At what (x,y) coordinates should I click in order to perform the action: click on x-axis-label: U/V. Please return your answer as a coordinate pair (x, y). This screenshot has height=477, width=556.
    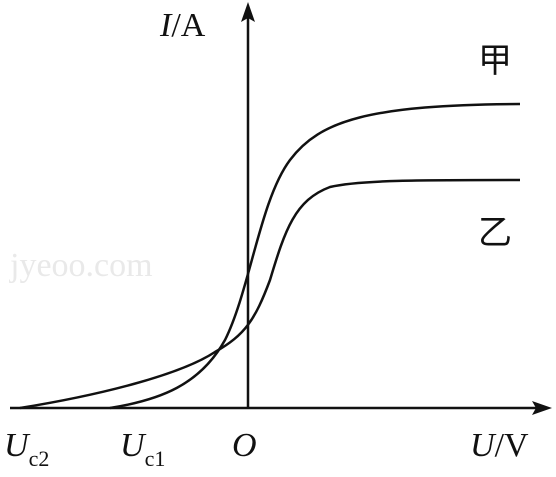
    Looking at the image, I should click on (499, 445).